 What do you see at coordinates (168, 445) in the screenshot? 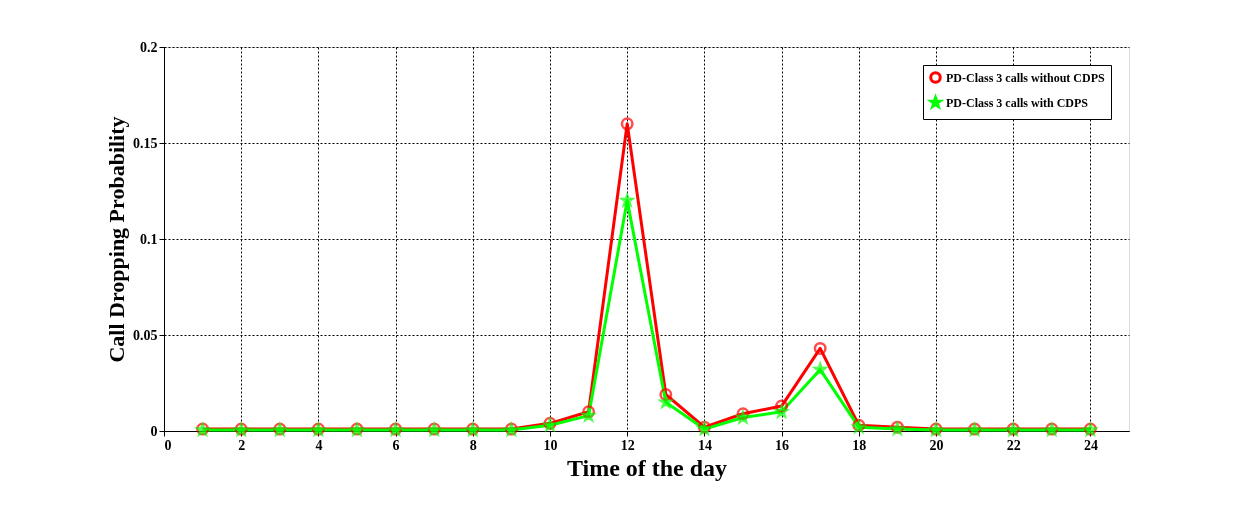
I see `x-tick-label: 0` at bounding box center [168, 445].